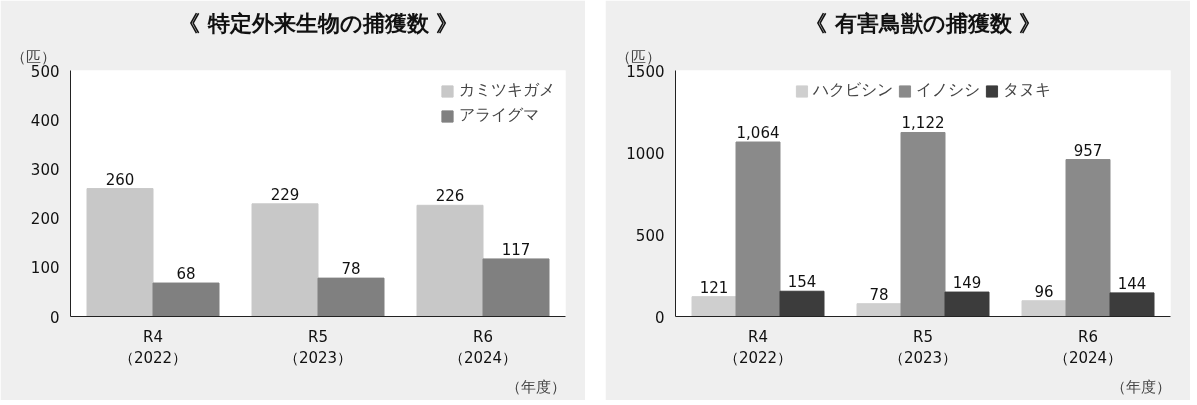 The width and height of the screenshot is (1197, 405). I want to click on data-label: 96, so click(1044, 291).